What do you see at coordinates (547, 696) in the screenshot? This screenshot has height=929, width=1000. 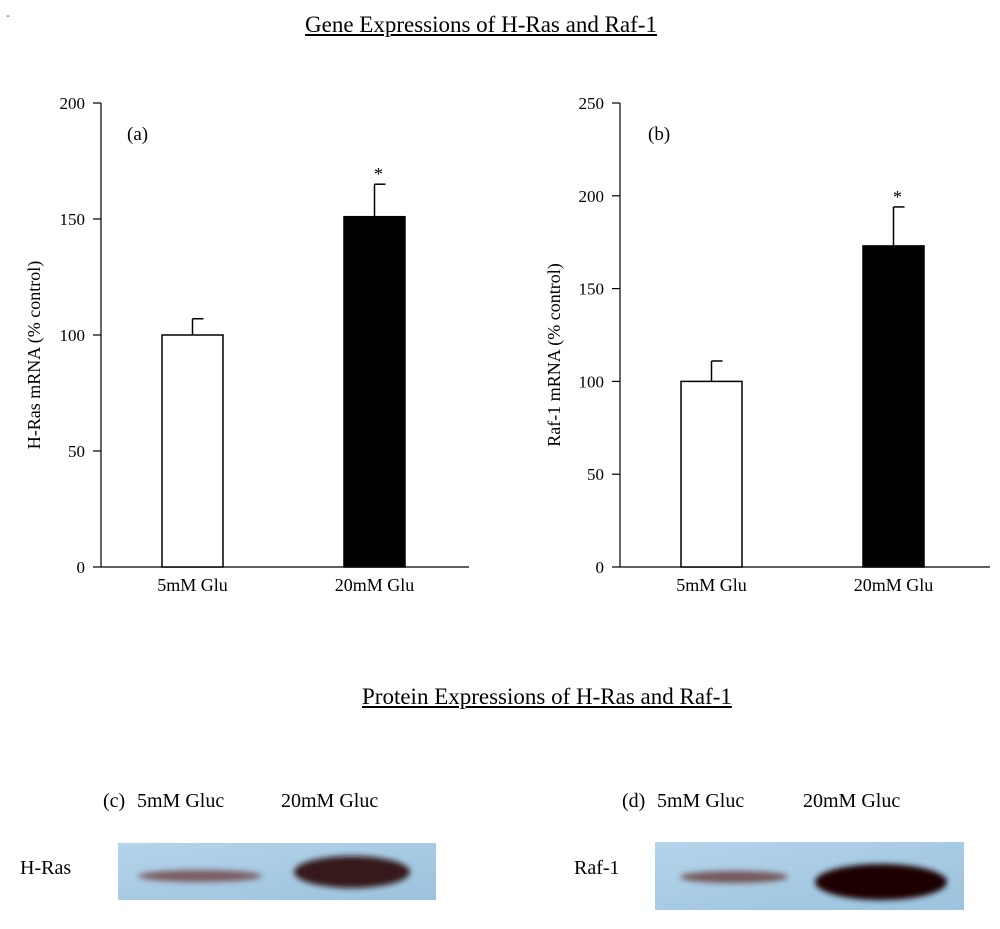 I see `protein-expression-title: Protein Expressions of H-Ras and Raf-1` at bounding box center [547, 696].